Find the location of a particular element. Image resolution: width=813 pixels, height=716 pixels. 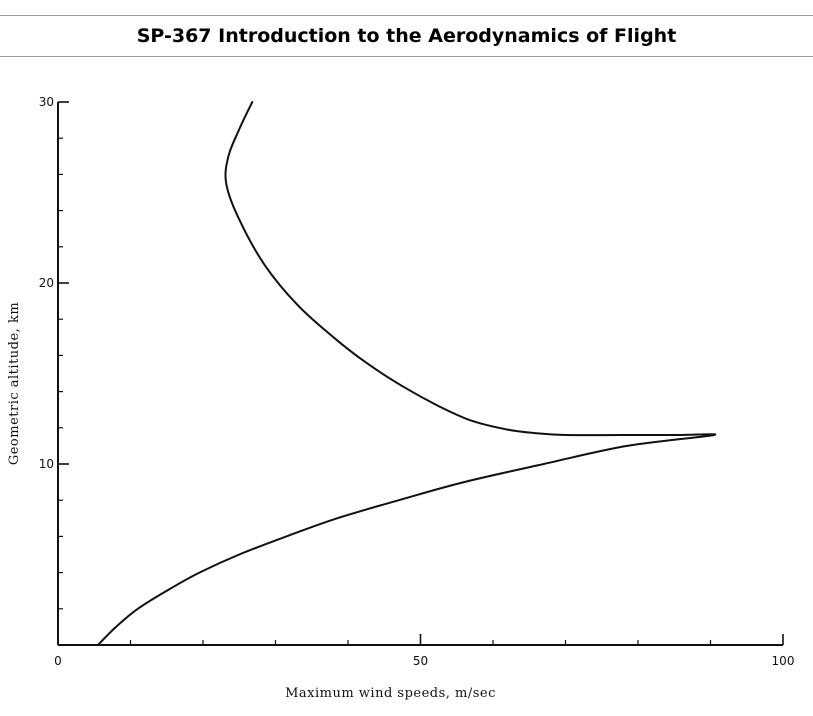

x-tick-label: 100 is located at coordinates (783, 661).